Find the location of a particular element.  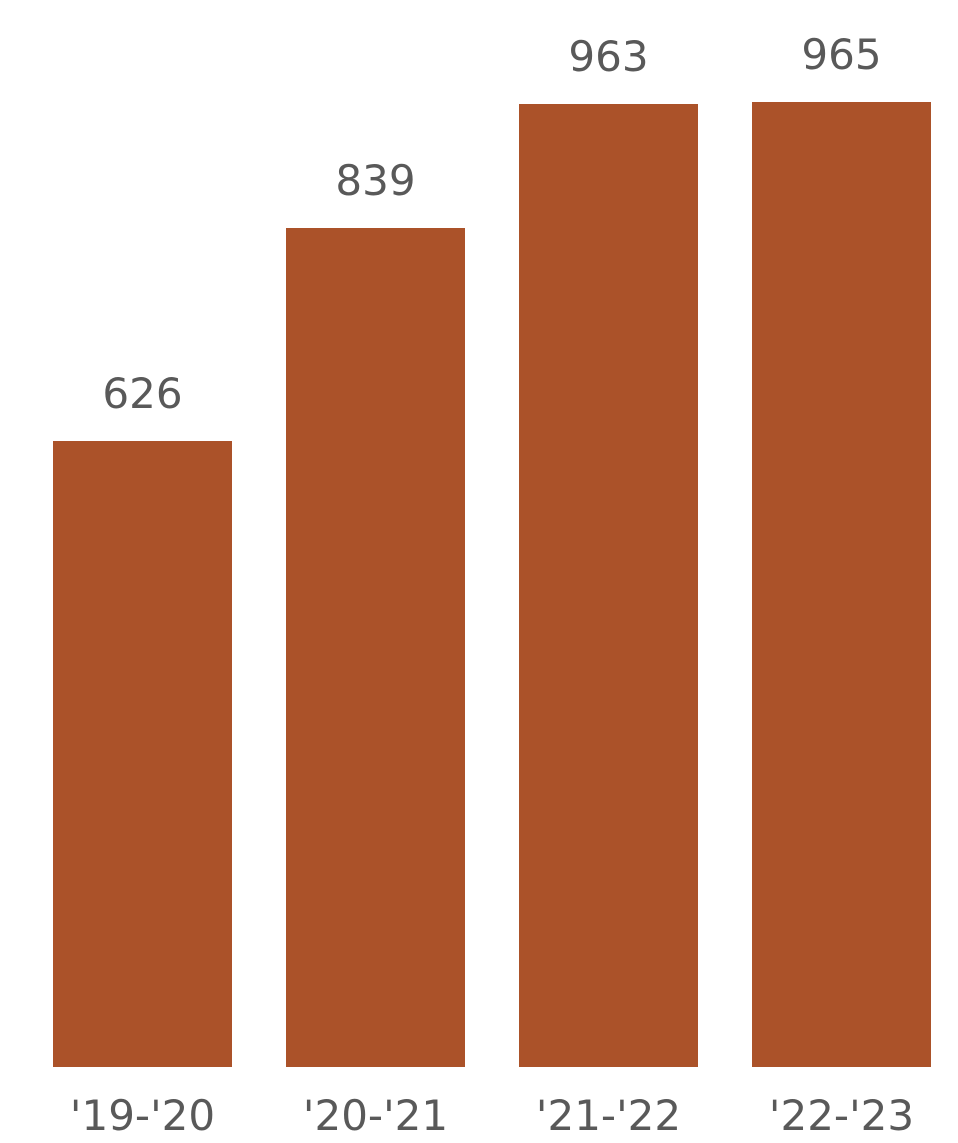

category-label-2: '21-'22 is located at coordinates (608, 1115).